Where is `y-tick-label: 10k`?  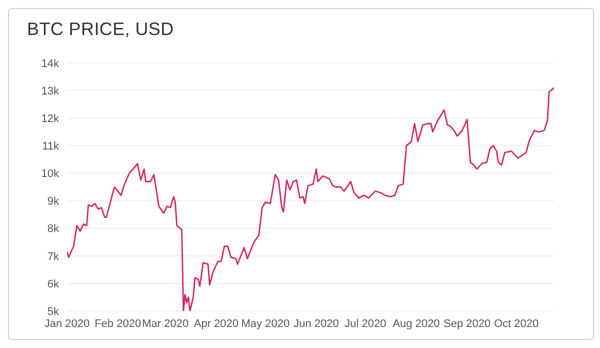 y-tick-label: 10k is located at coordinates (50, 174).